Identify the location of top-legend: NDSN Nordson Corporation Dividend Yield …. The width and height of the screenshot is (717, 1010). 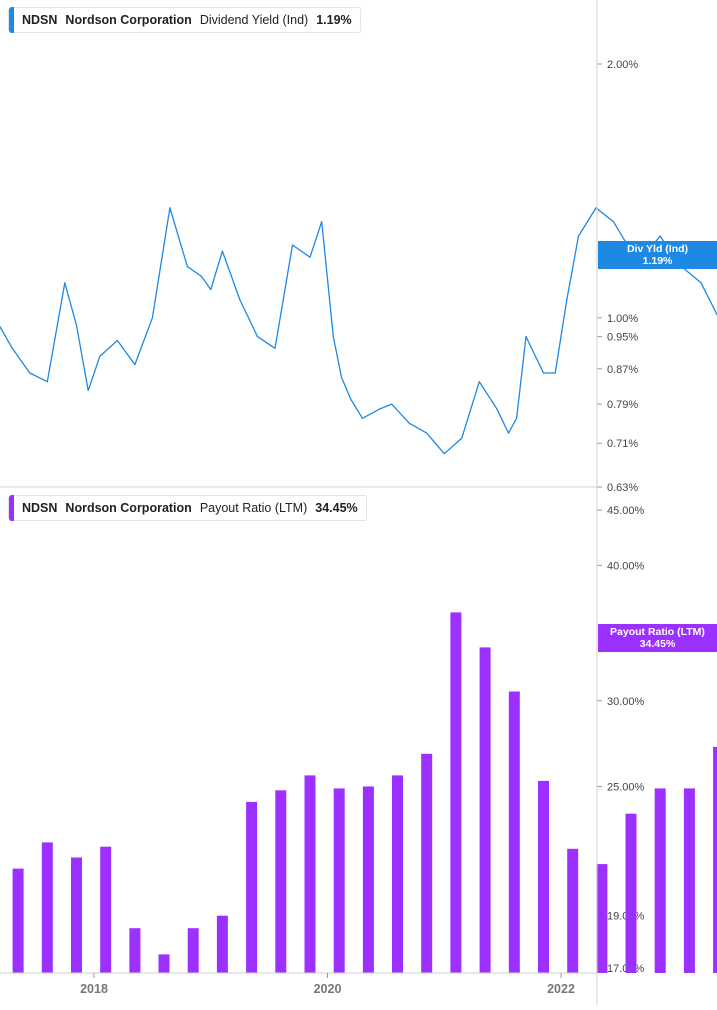
(184, 20).